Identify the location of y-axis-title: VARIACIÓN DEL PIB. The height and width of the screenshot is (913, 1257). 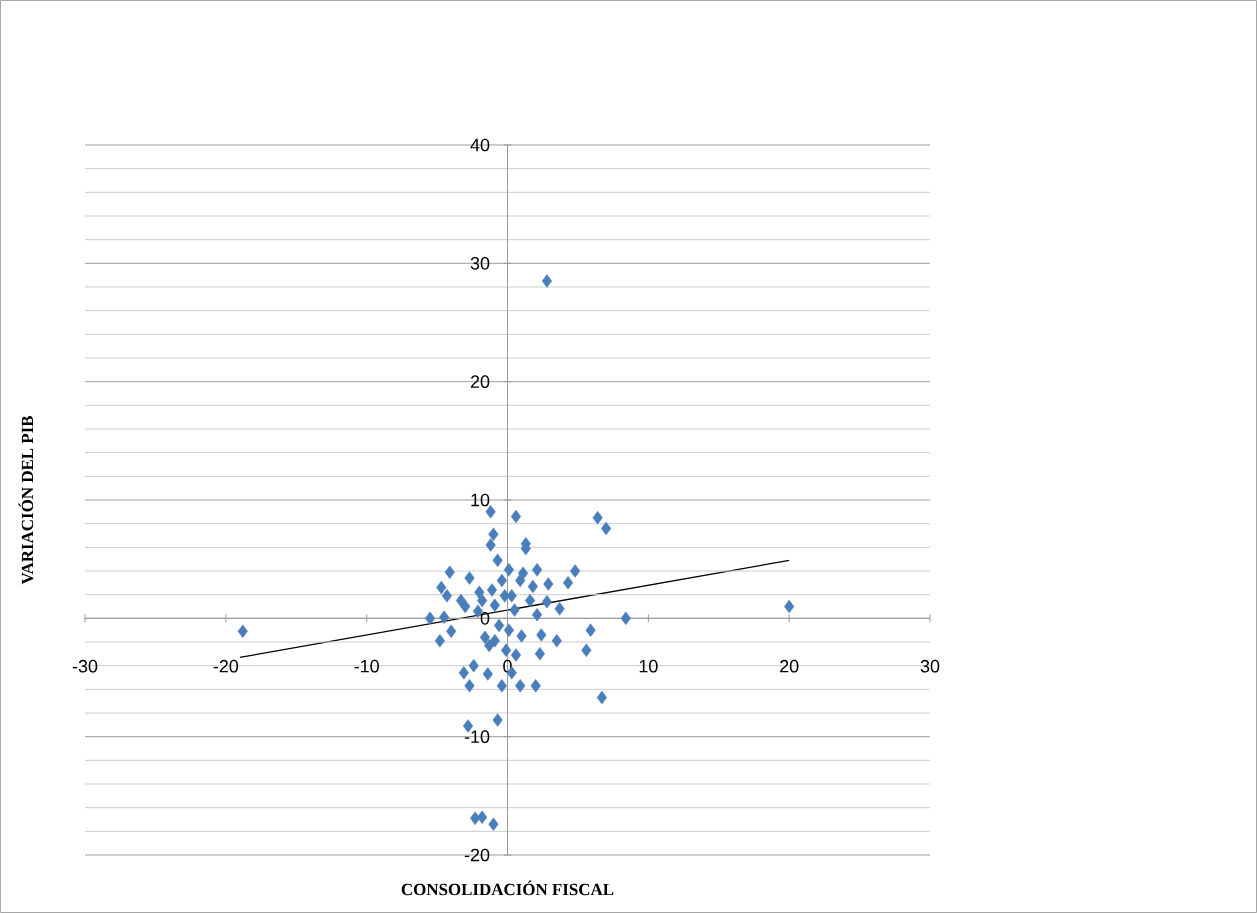
(26, 500).